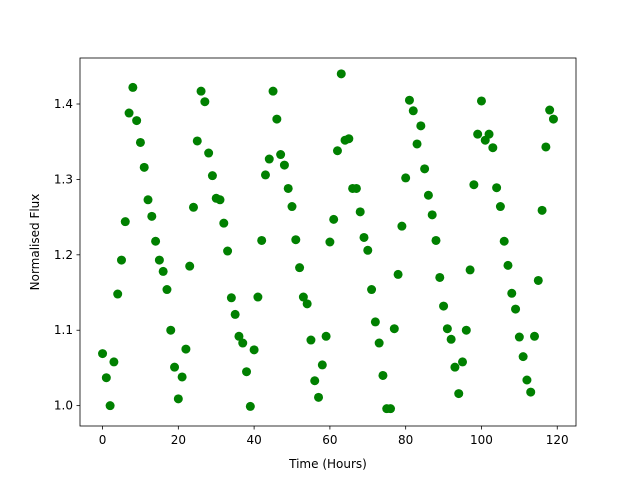  Describe the element at coordinates (253, 440) in the screenshot. I see `x-tick-label: 40` at that location.